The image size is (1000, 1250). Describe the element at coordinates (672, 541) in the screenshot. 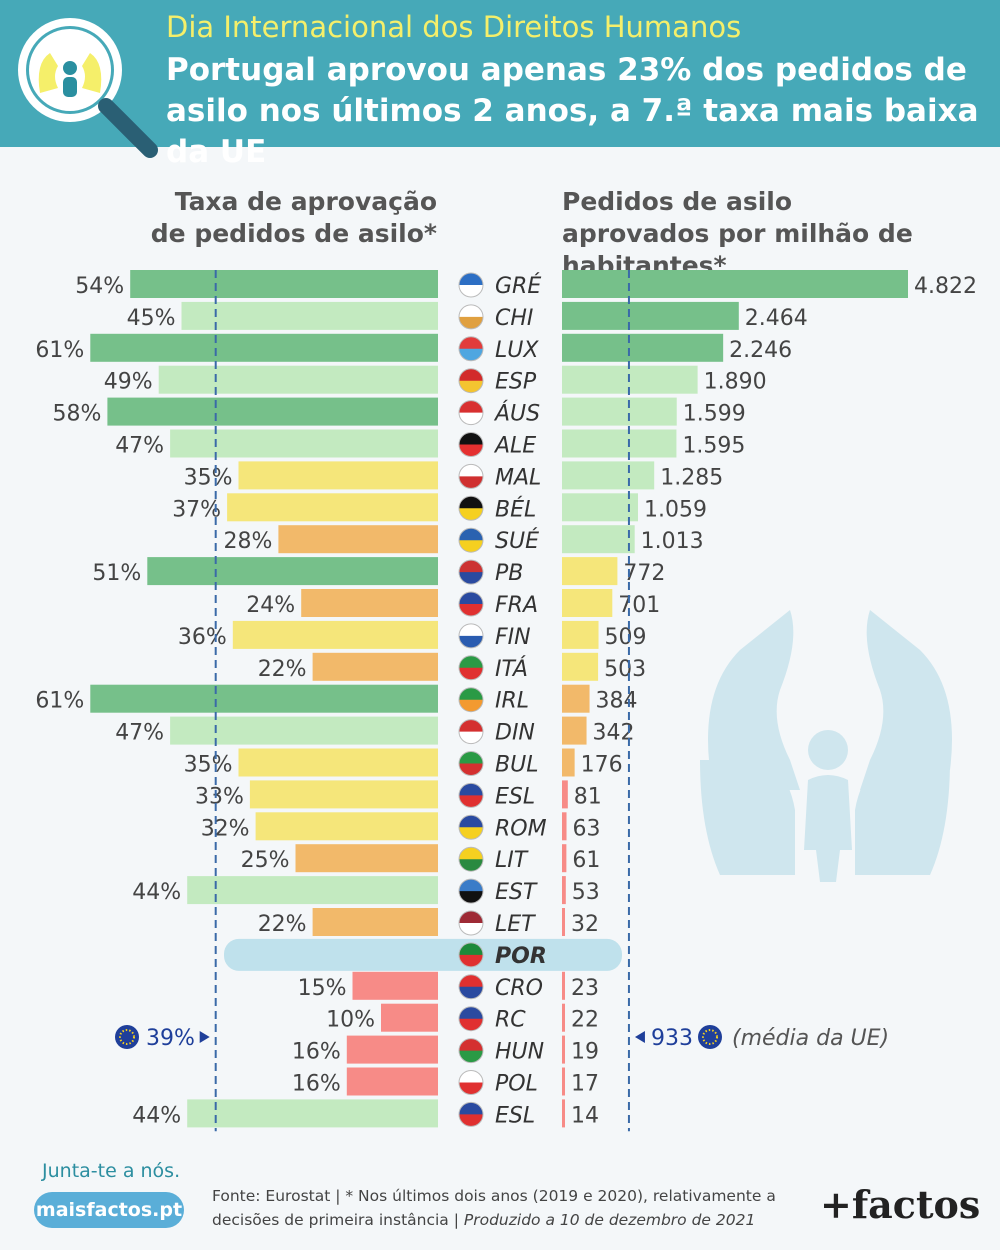

I see `right-value-label: 1.013` at that location.